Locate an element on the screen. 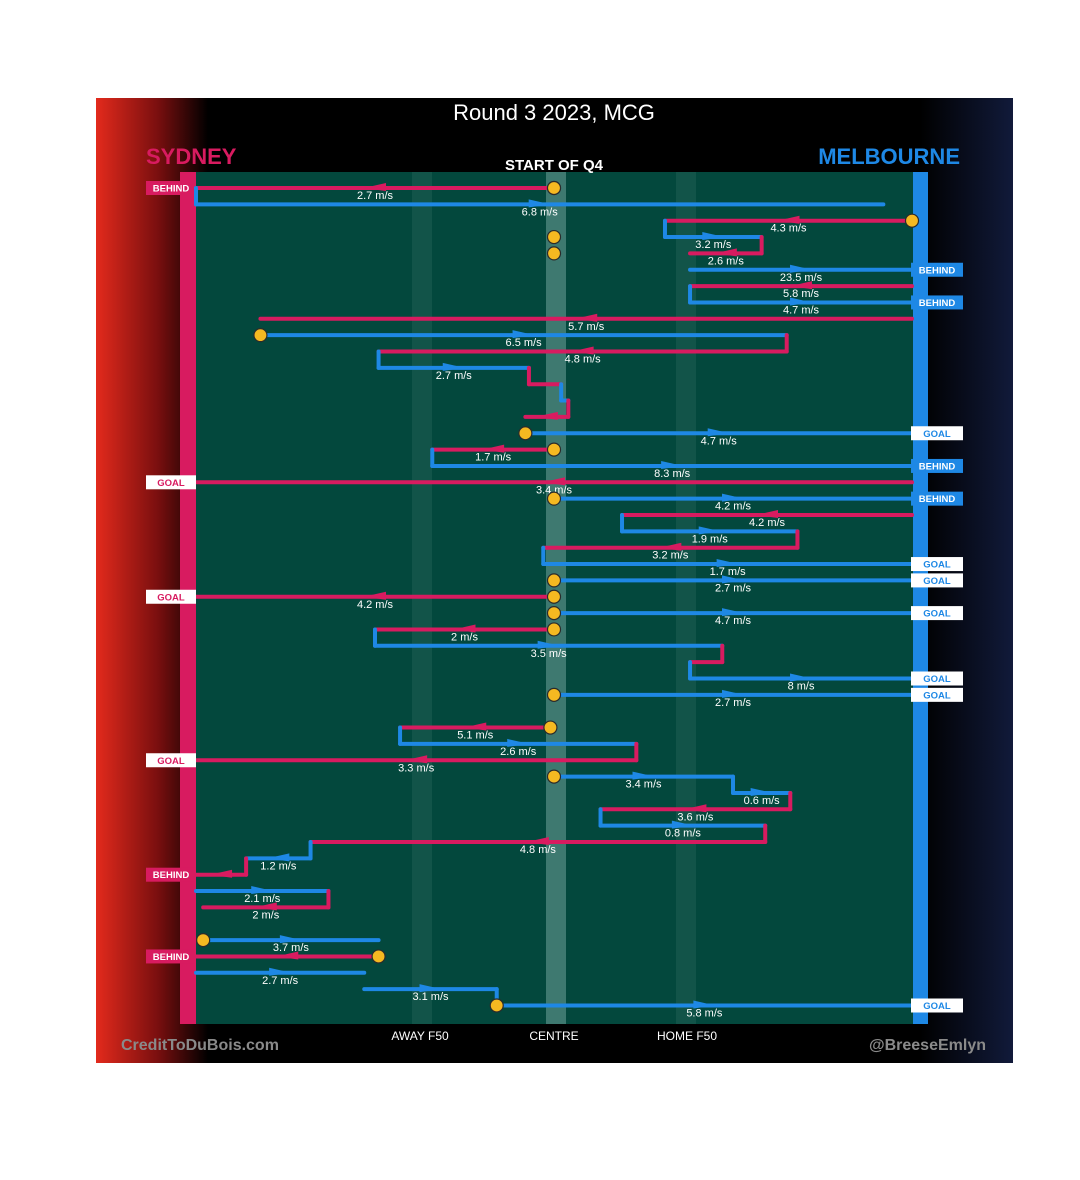 The height and width of the screenshot is (1180, 1080). speed-label-24: 2.7 m/s is located at coordinates (733, 588).